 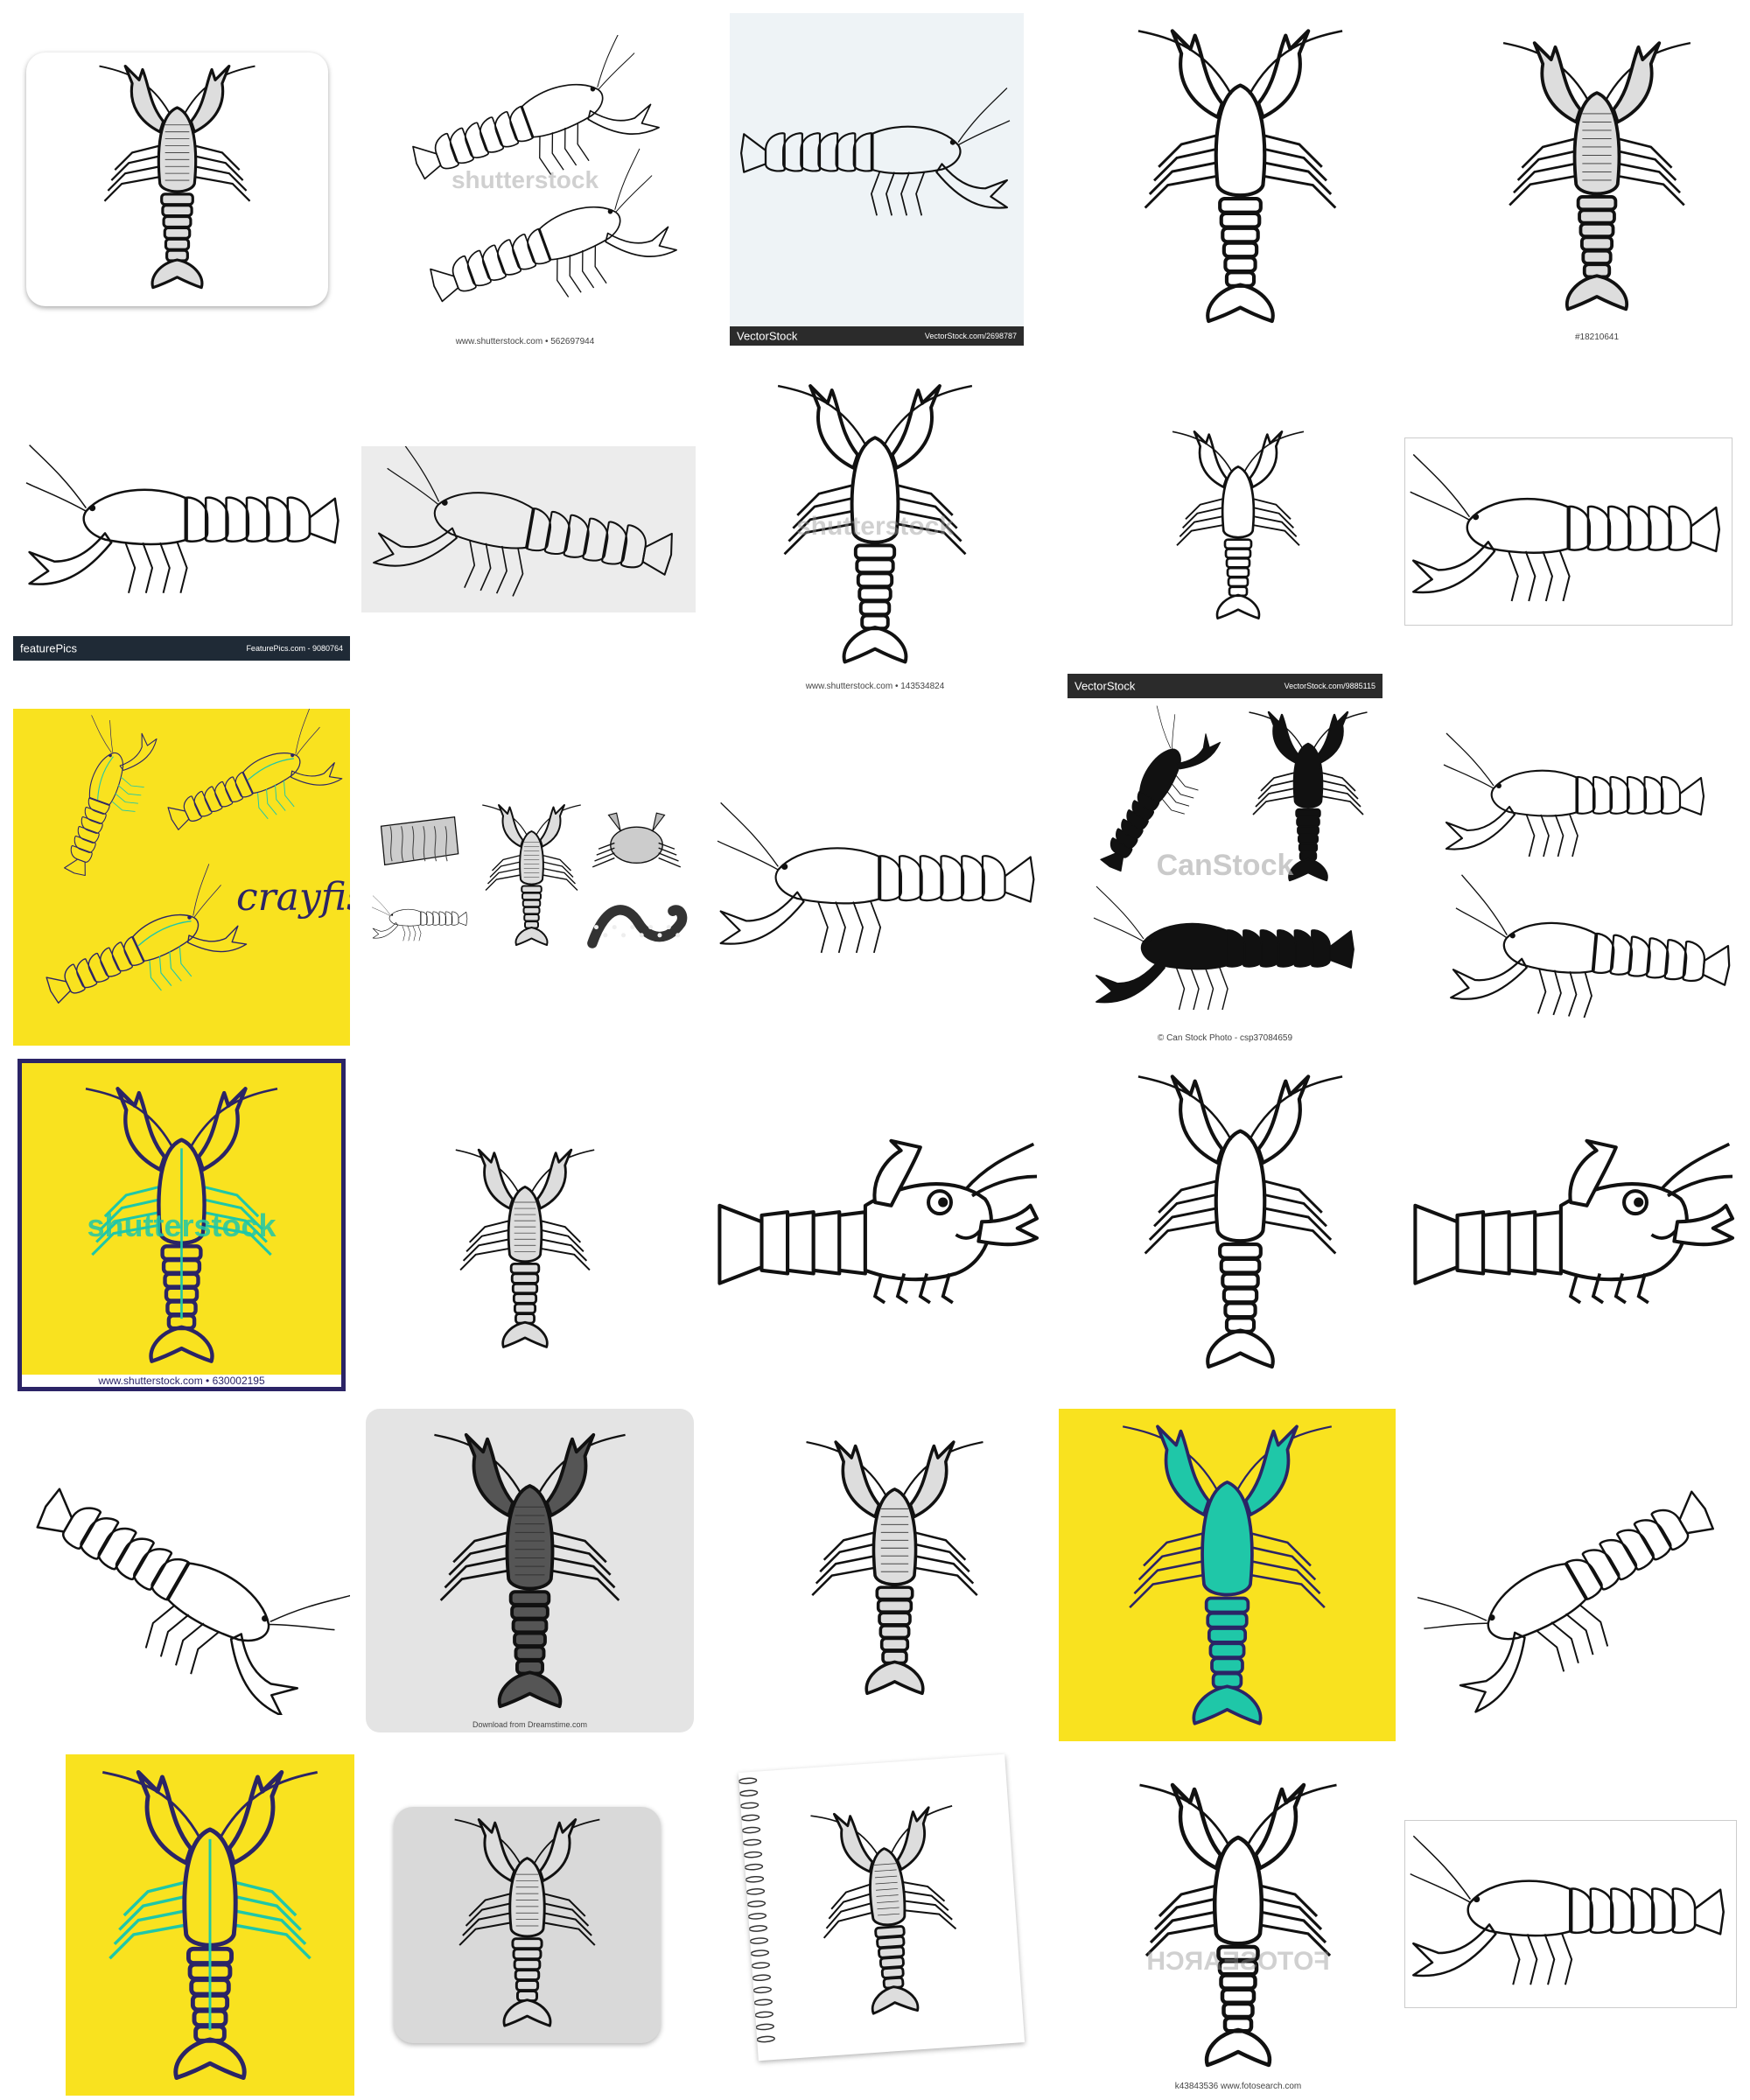 What do you see at coordinates (194, 856) in the screenshot?
I see `crayfish-trio-image` at bounding box center [194, 856].